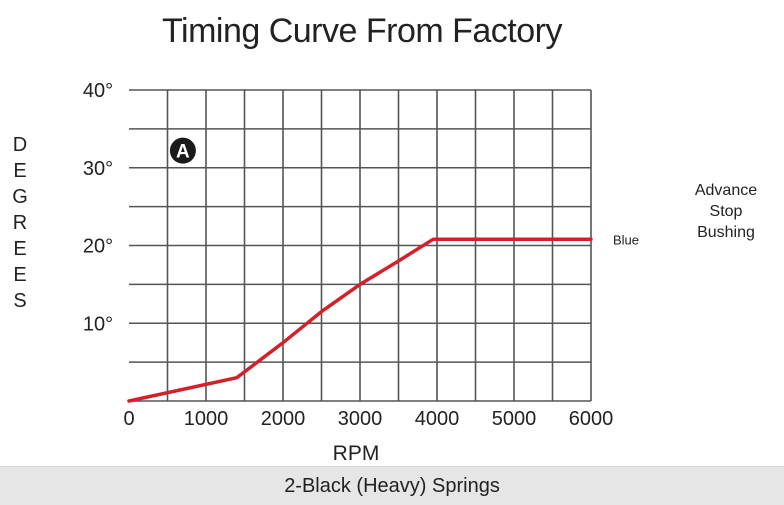 The image size is (784, 505). Describe the element at coordinates (98, 169) in the screenshot. I see `y-tick-label: 30°` at that location.